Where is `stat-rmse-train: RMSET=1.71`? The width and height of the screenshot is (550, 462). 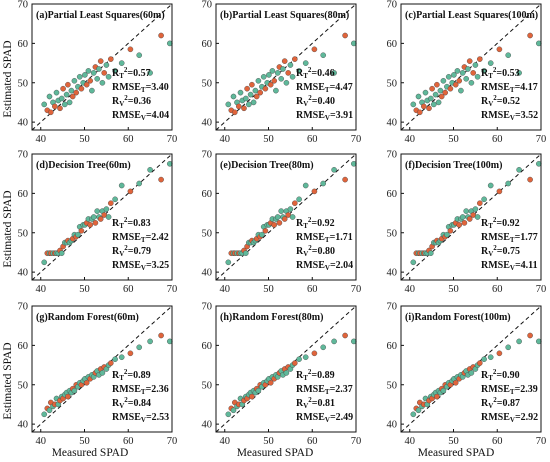
stat-rmse-train: RMSET=1.71 is located at coordinates (324, 238).